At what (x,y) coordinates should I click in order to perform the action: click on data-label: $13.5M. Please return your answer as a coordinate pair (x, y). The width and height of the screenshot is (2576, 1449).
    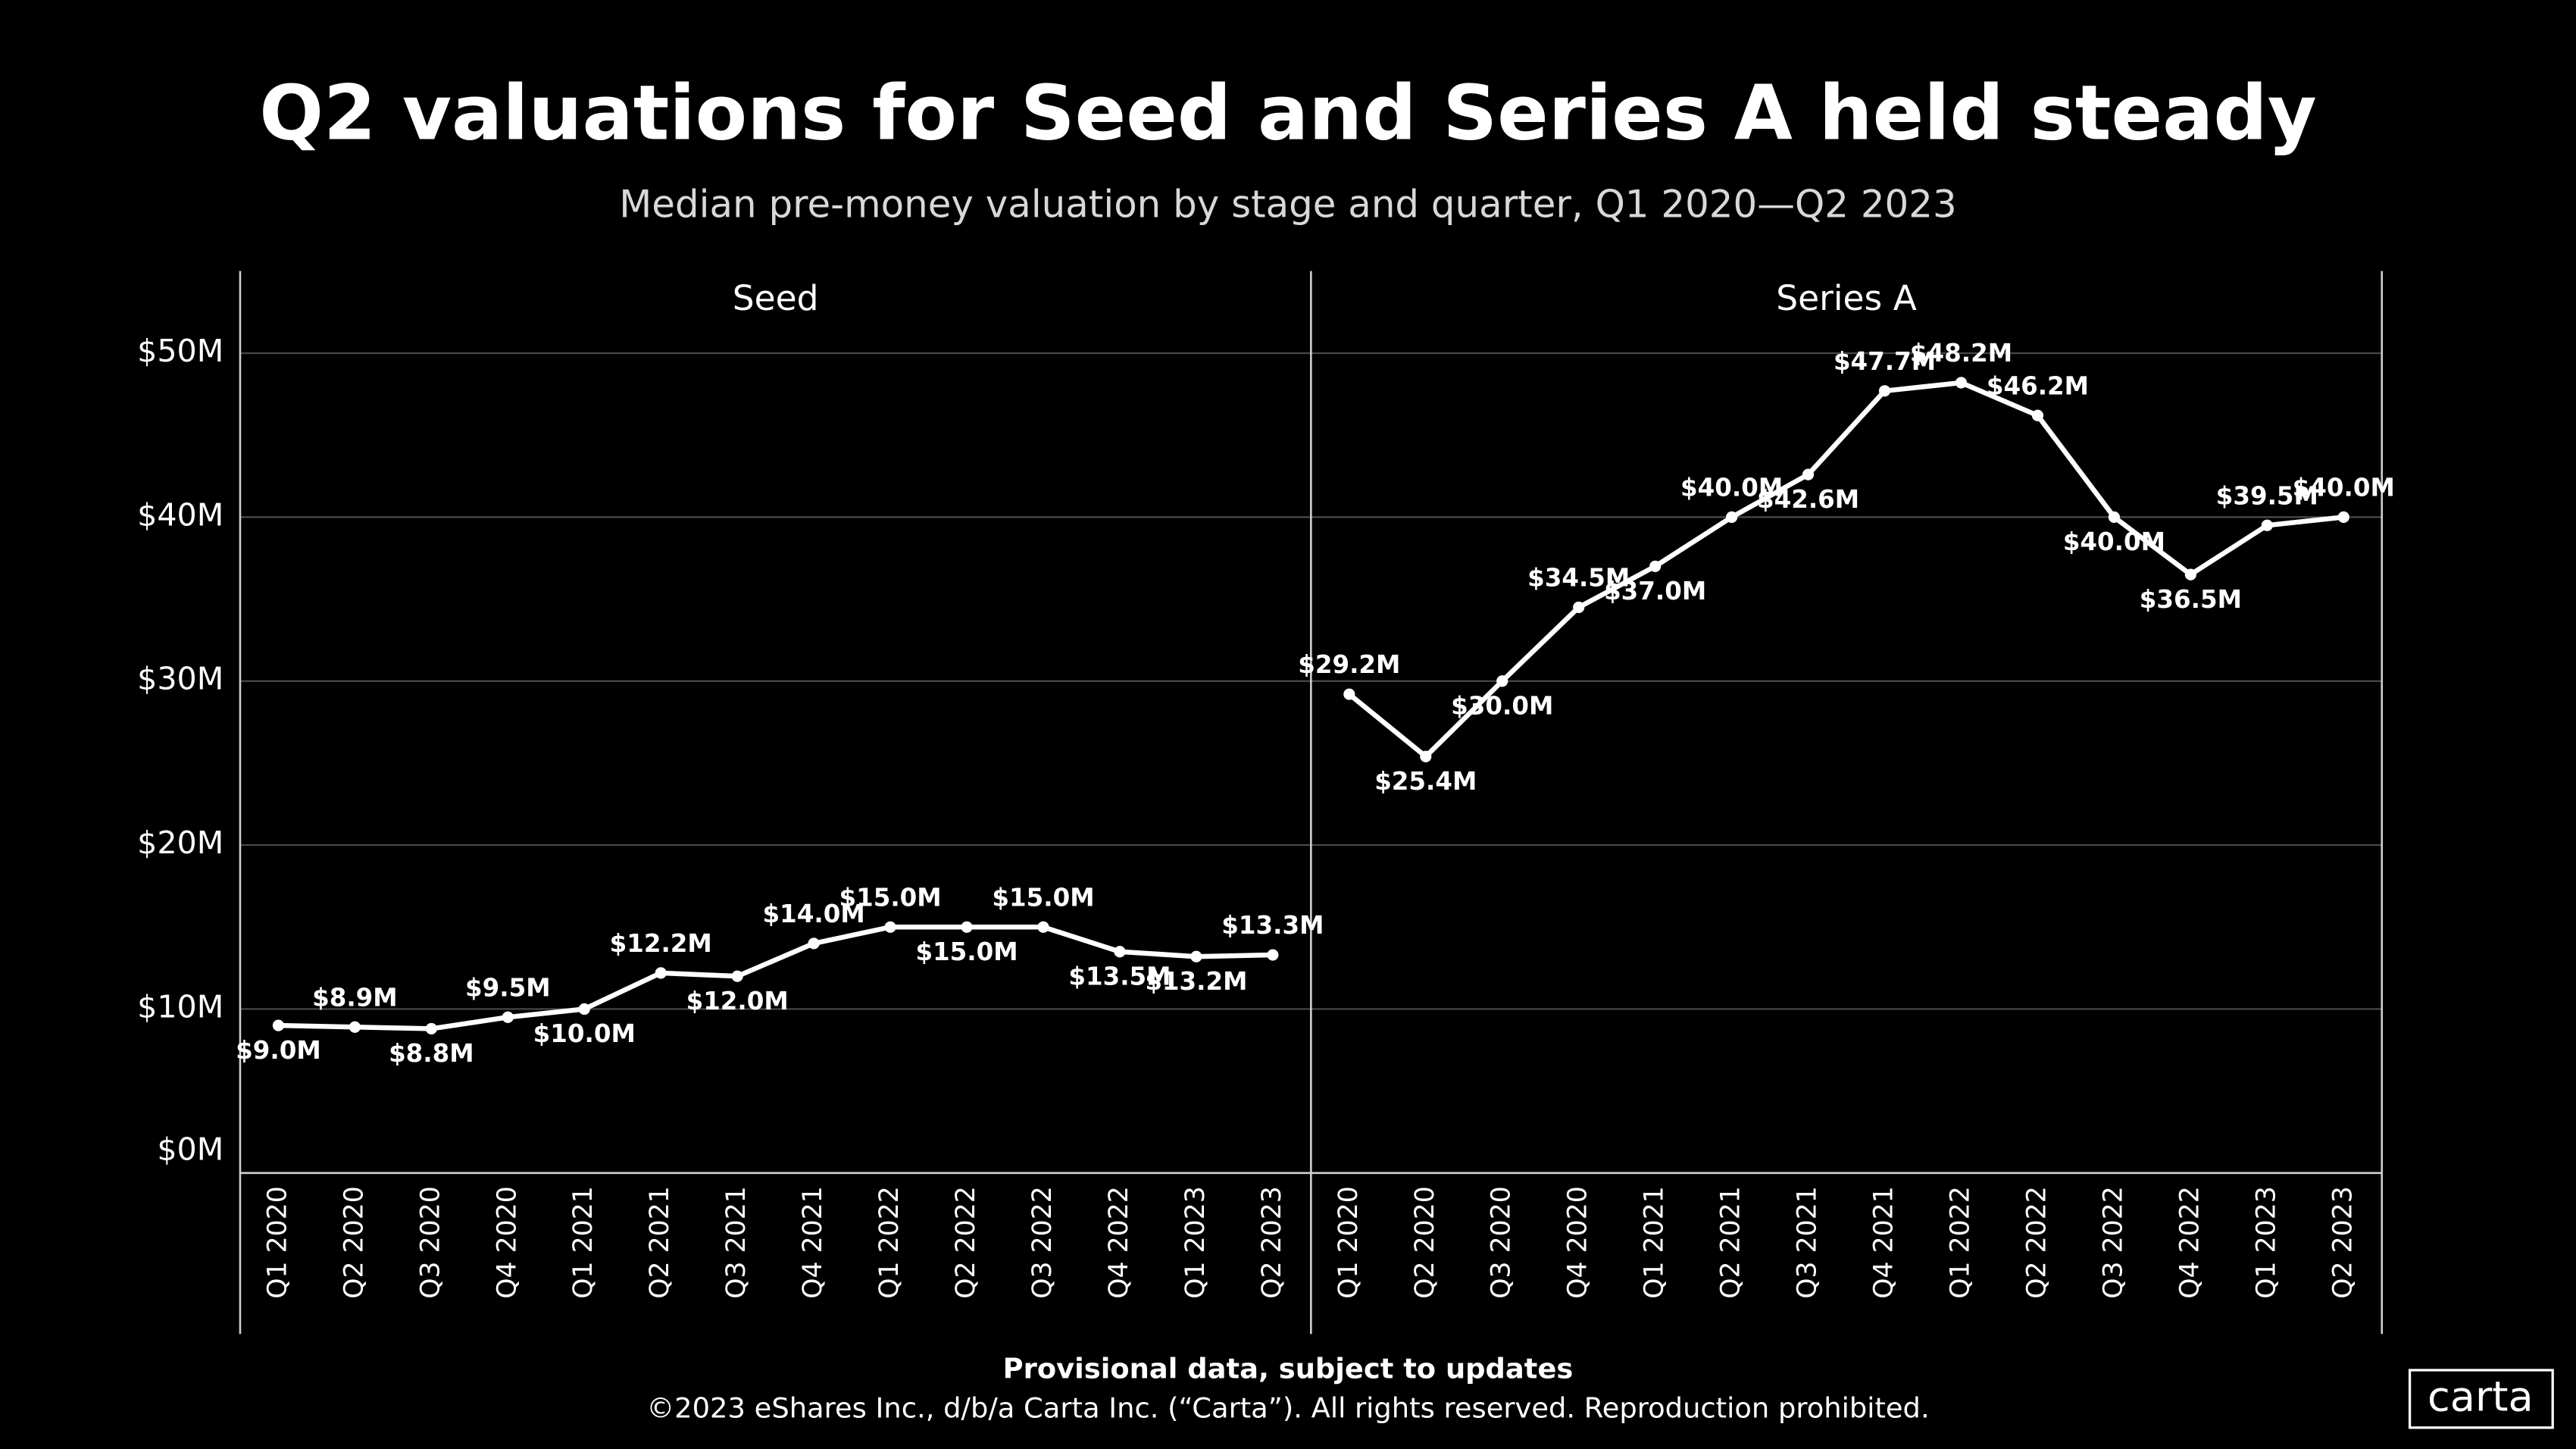
    Looking at the image, I should click on (1120, 976).